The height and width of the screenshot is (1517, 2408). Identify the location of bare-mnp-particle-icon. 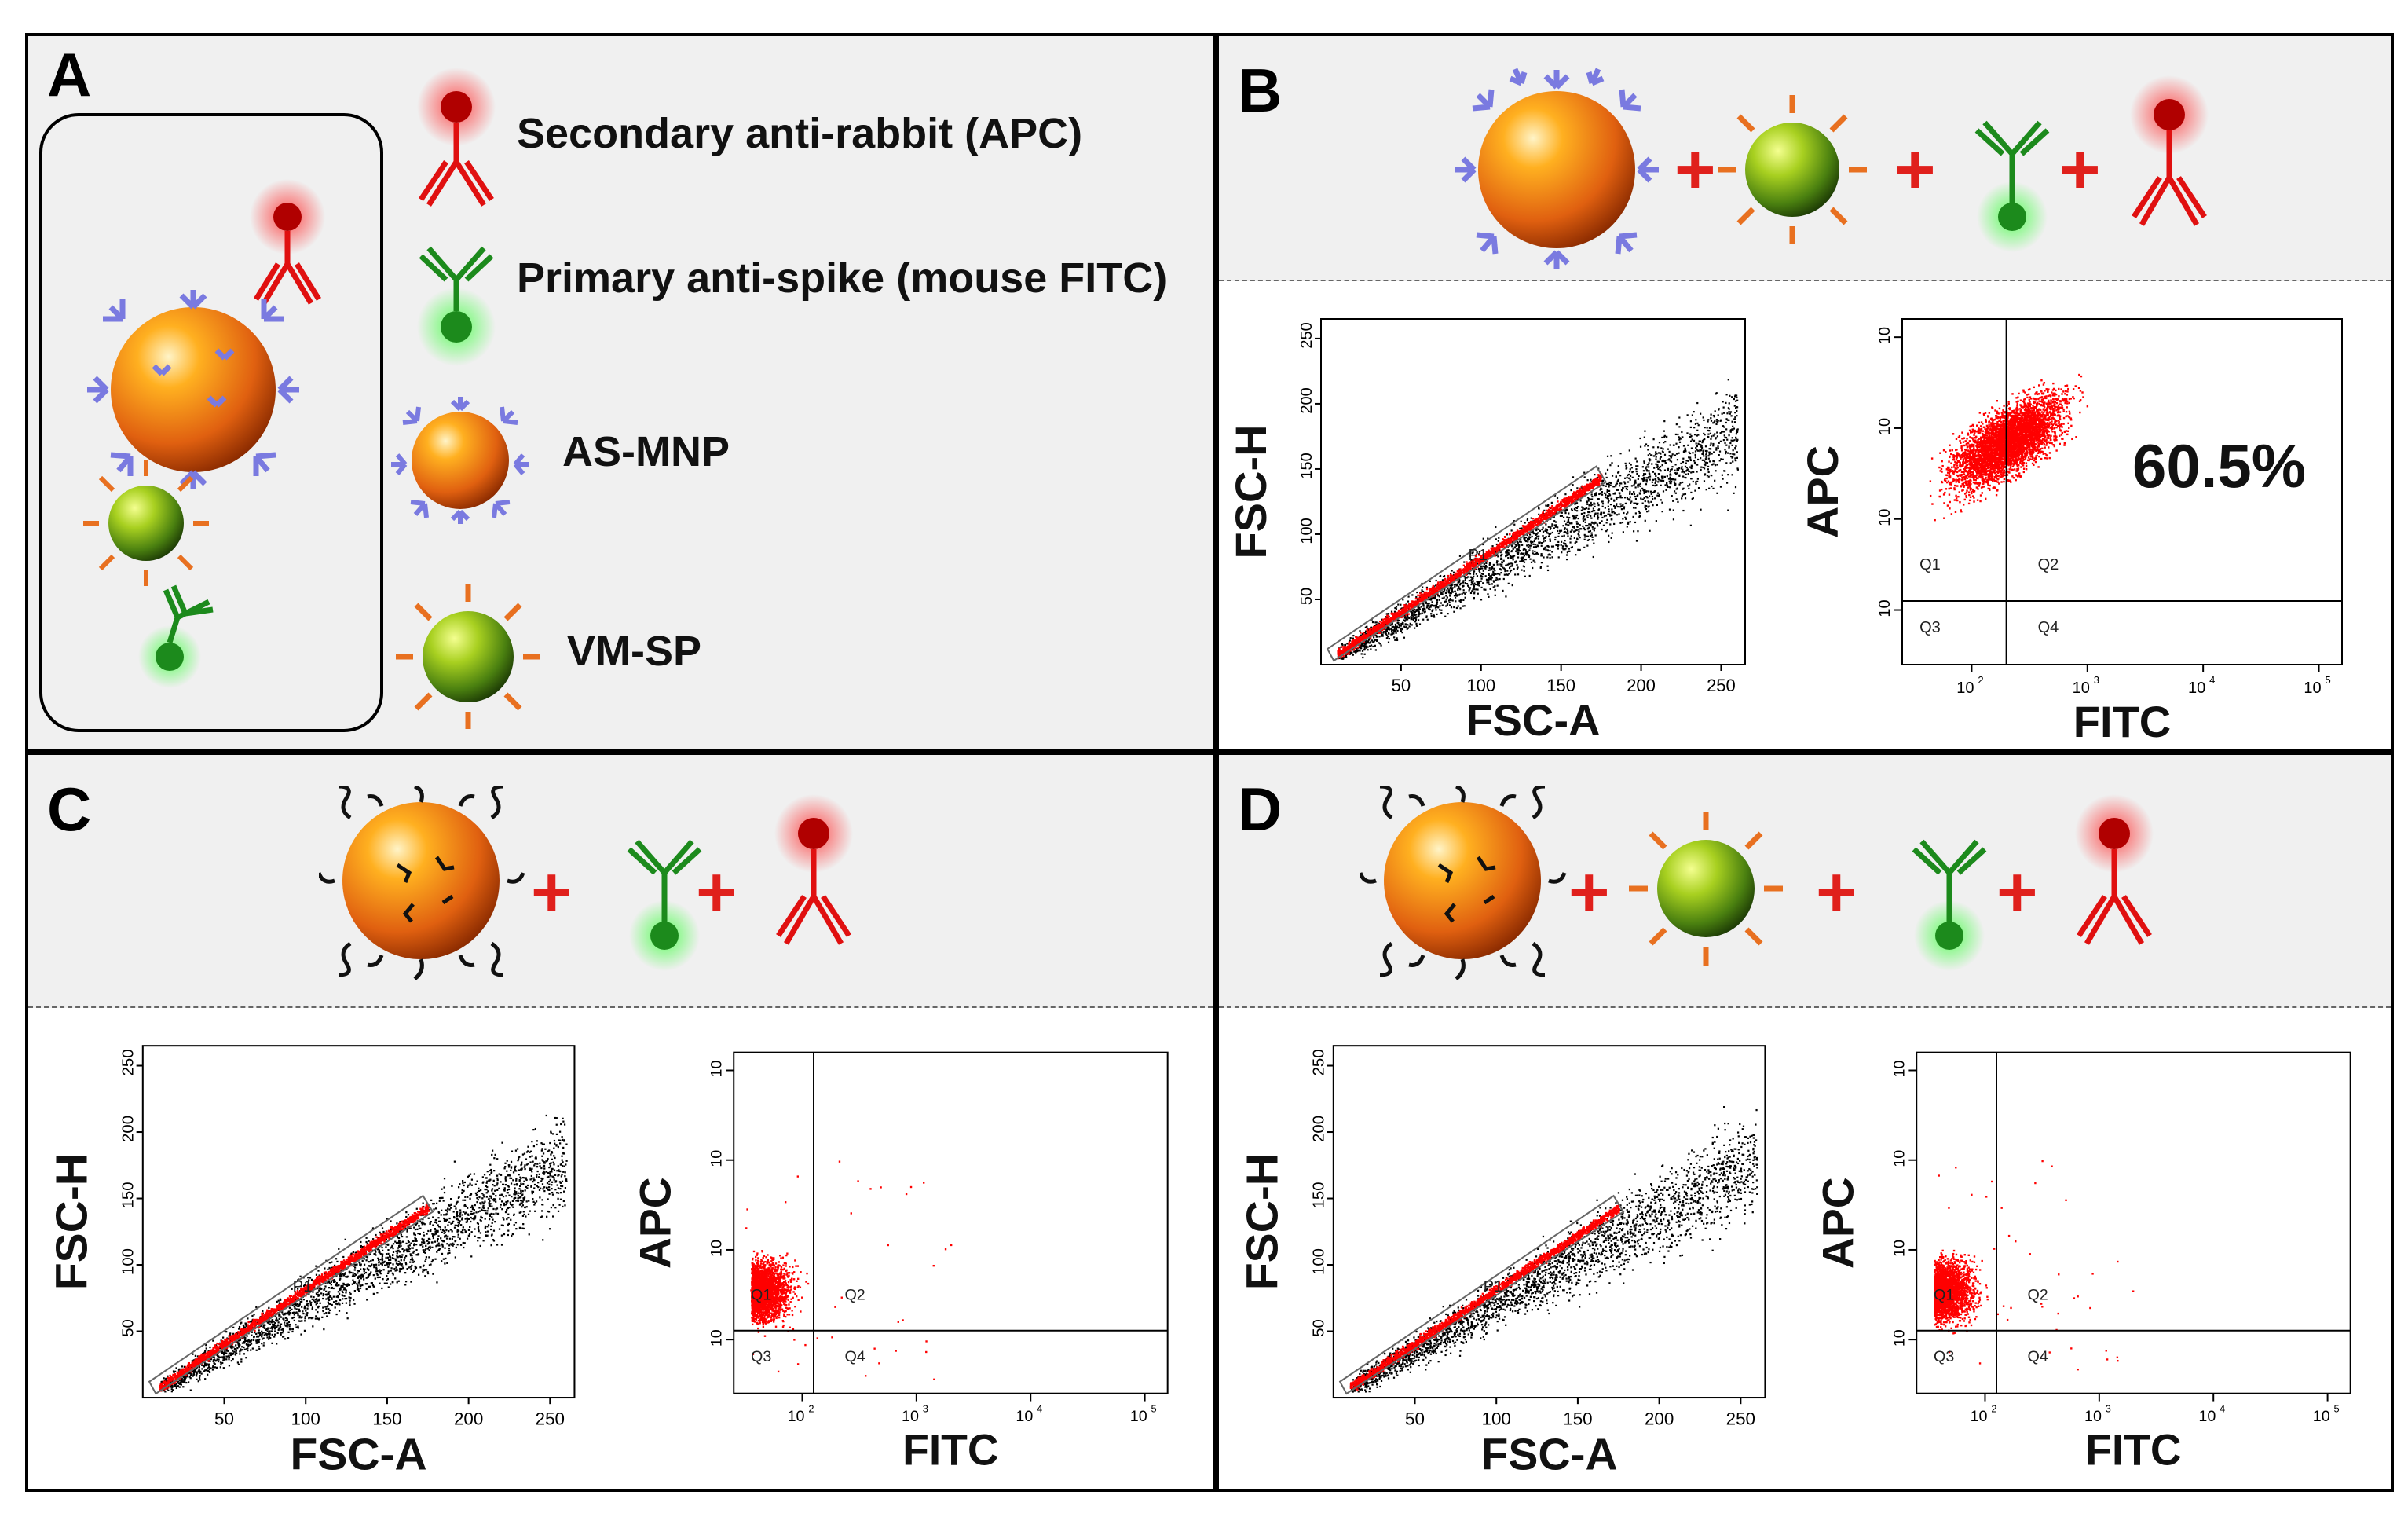
(1463, 883).